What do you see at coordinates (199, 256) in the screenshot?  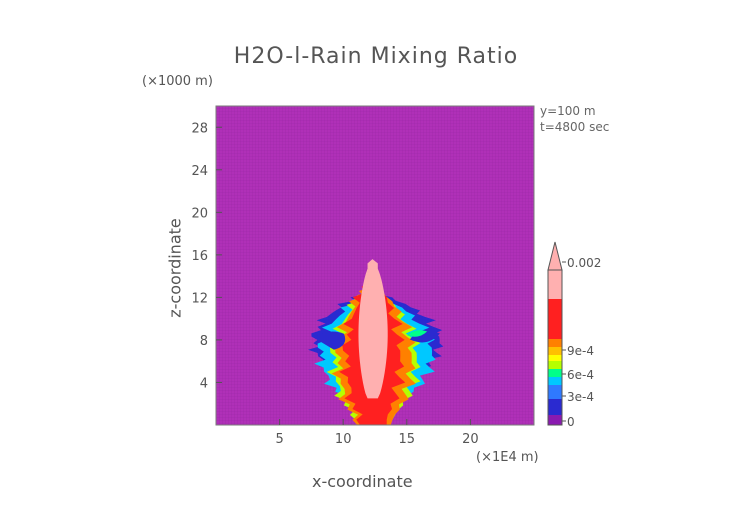 I see `y-tick-label: 16` at bounding box center [199, 256].